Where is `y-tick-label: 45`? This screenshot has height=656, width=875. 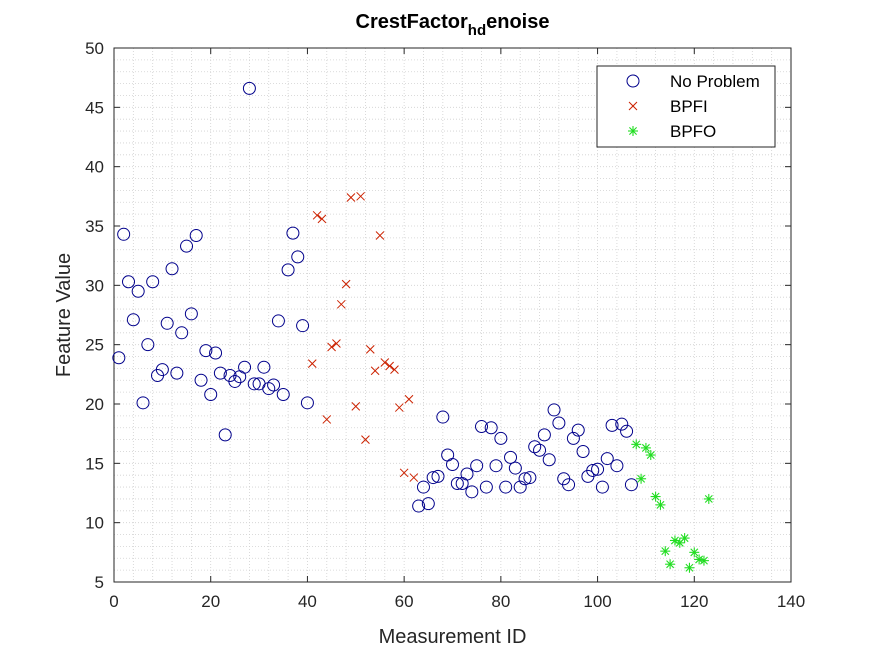 y-tick-label: 45 is located at coordinates (94, 107).